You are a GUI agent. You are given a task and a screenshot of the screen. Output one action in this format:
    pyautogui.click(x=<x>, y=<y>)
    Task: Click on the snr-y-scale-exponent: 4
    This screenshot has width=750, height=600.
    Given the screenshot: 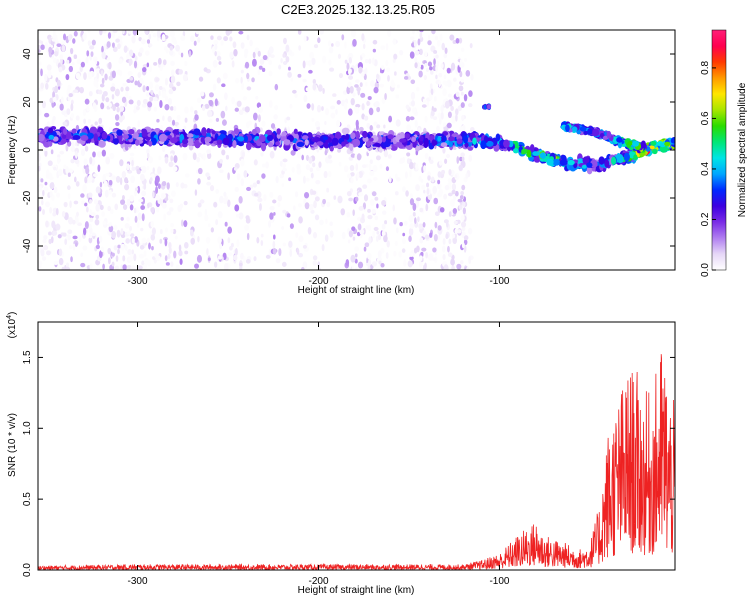 What is the action you would take?
    pyautogui.click(x=9, y=317)
    